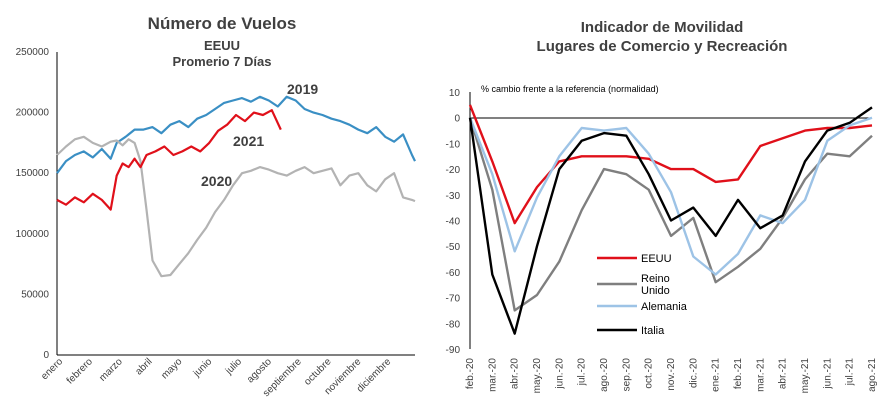  What do you see at coordinates (216, 181) in the screenshot?
I see `series-label-2020: 2020` at bounding box center [216, 181].